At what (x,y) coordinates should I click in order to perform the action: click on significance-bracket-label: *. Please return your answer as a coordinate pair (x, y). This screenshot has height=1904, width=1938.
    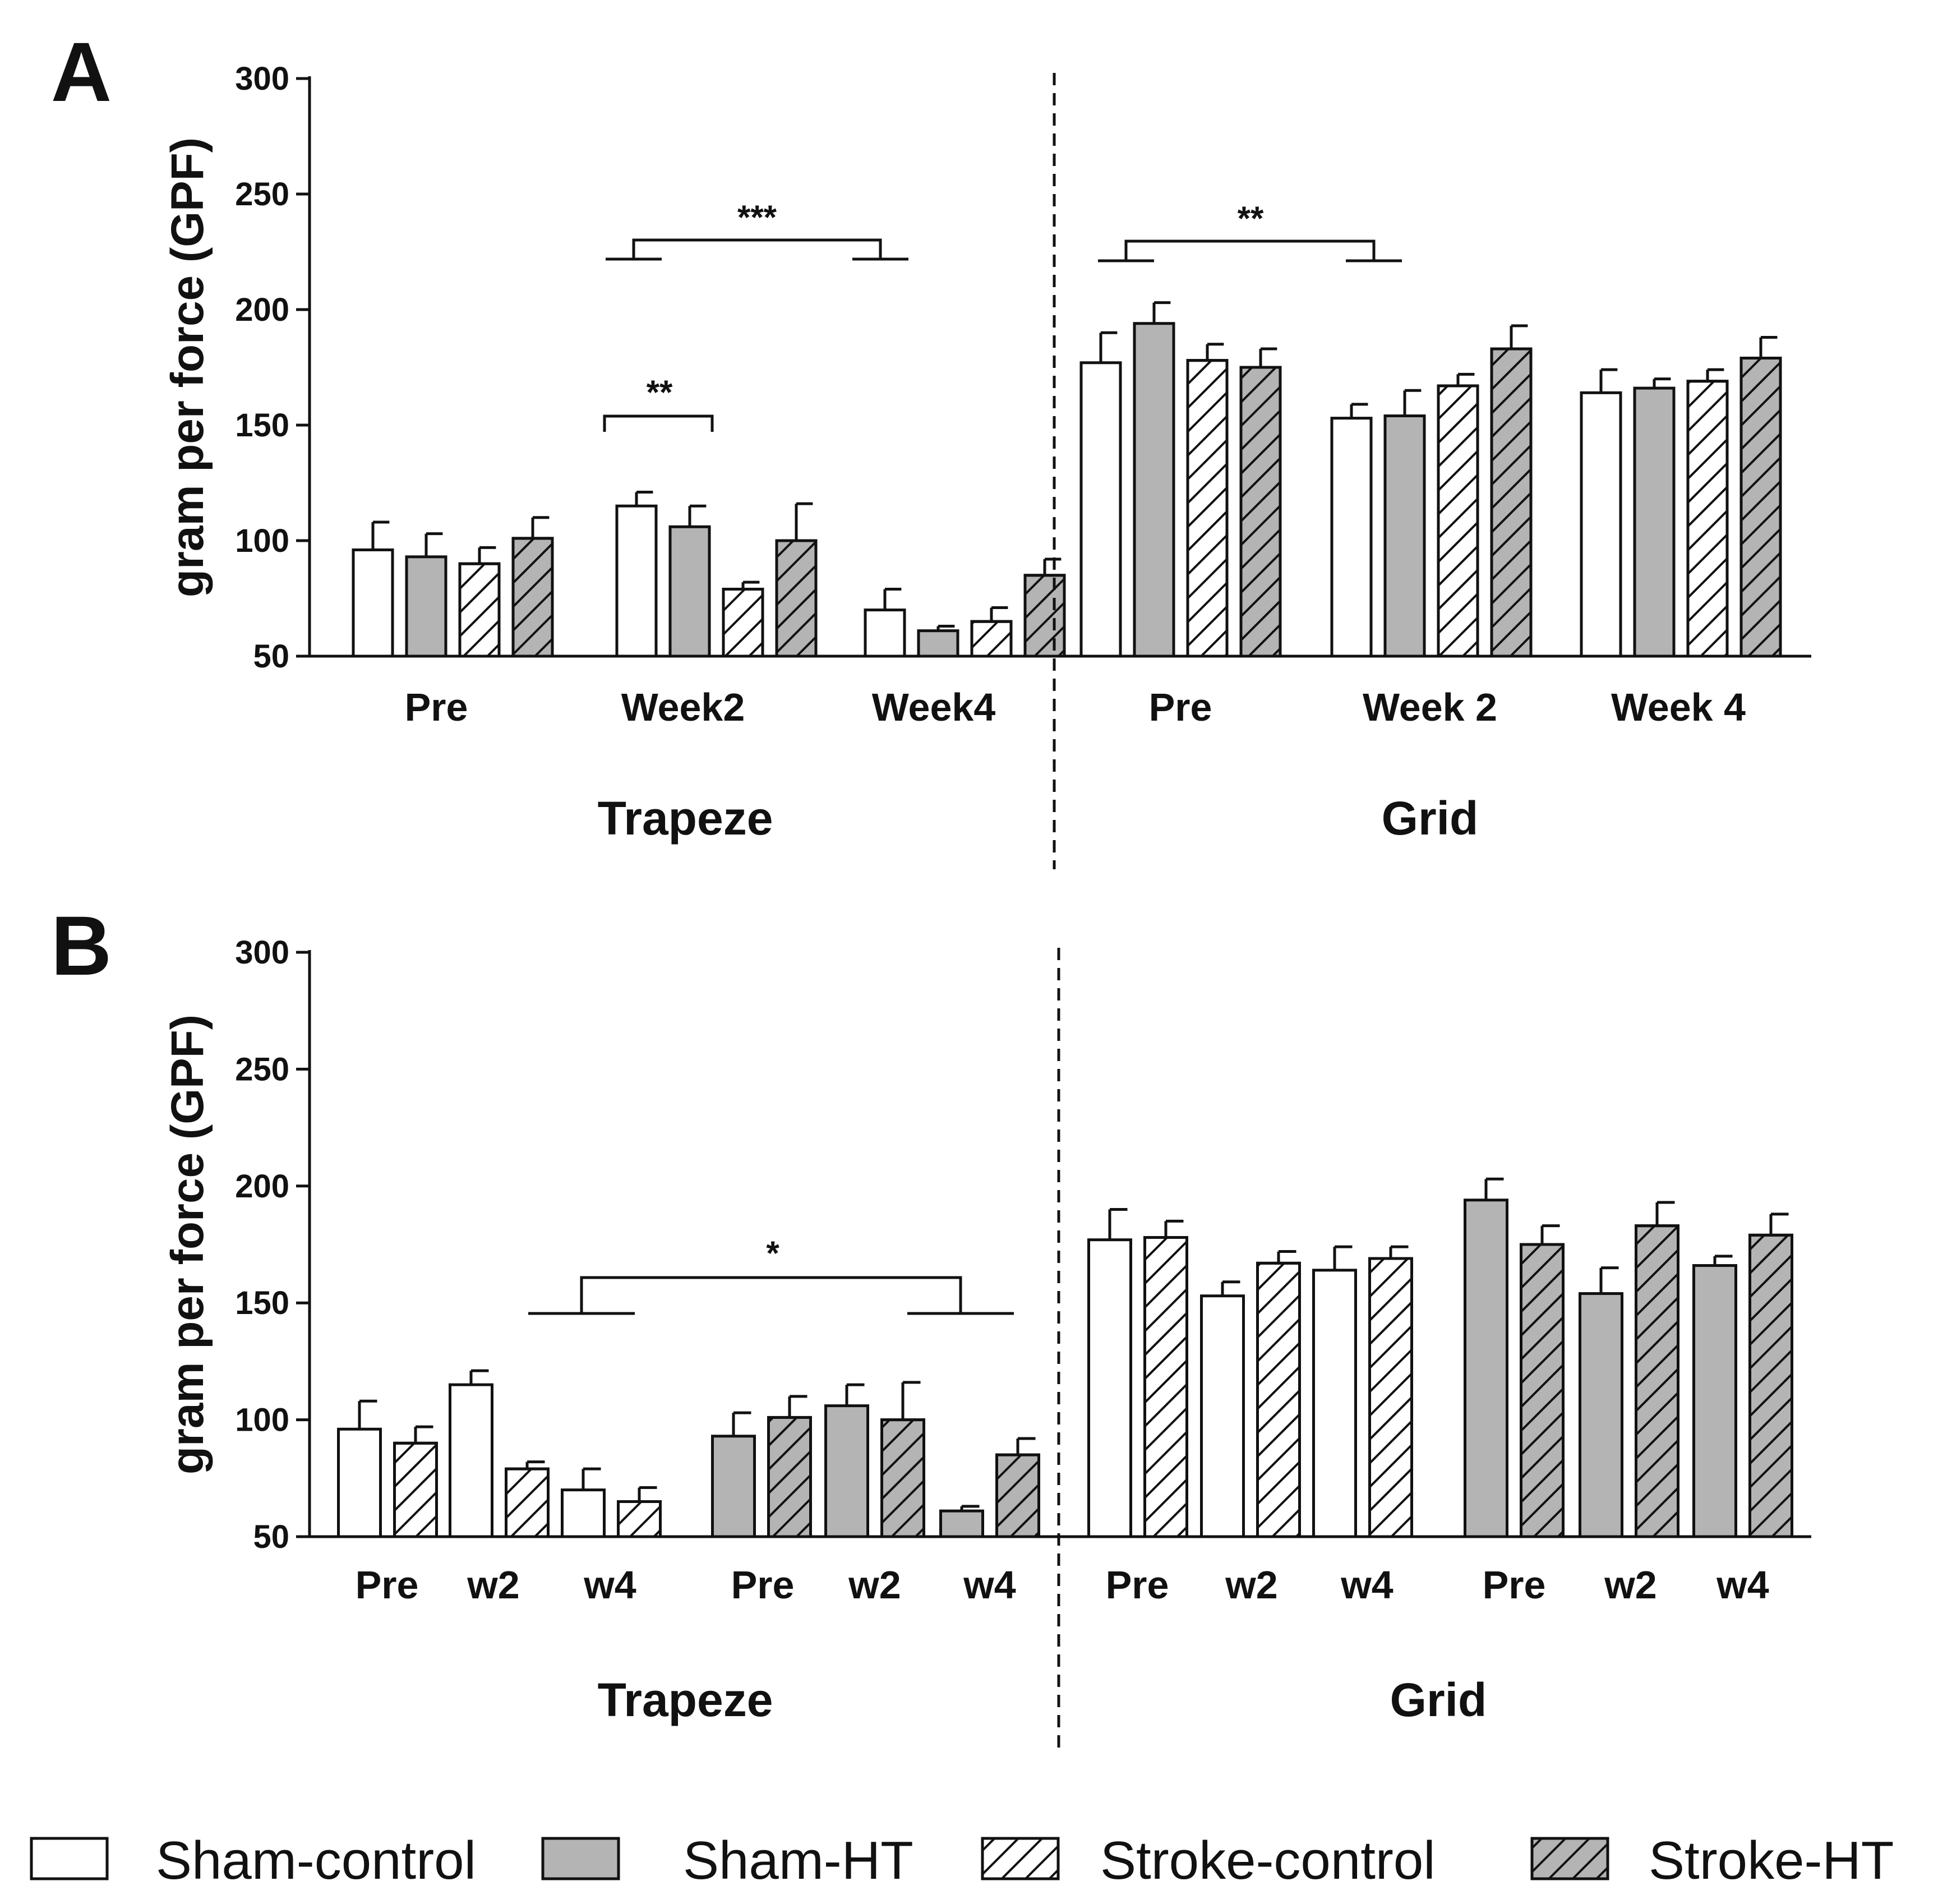
    Looking at the image, I should click on (772, 1253).